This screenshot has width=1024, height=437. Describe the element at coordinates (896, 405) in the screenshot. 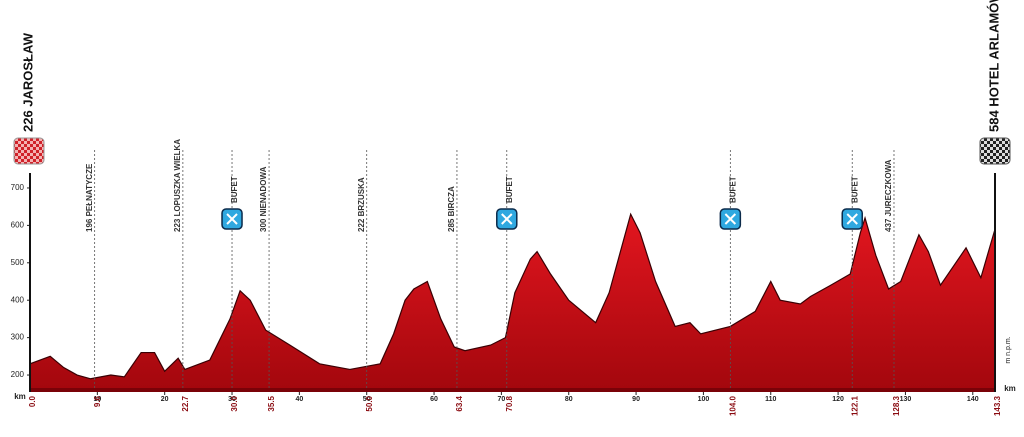

I see `waypoint-km: 128.3` at that location.